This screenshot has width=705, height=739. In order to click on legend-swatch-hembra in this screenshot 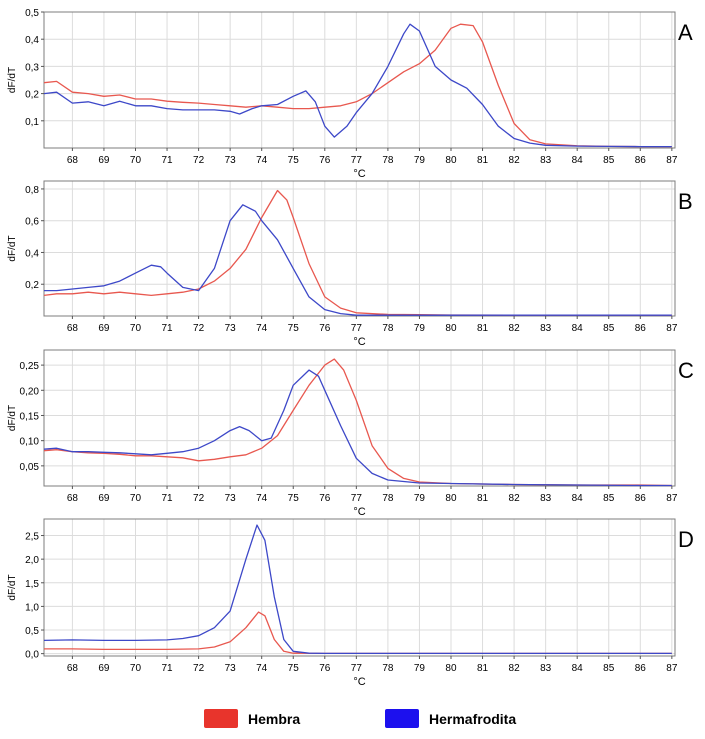, I will do `click(221, 718)`.